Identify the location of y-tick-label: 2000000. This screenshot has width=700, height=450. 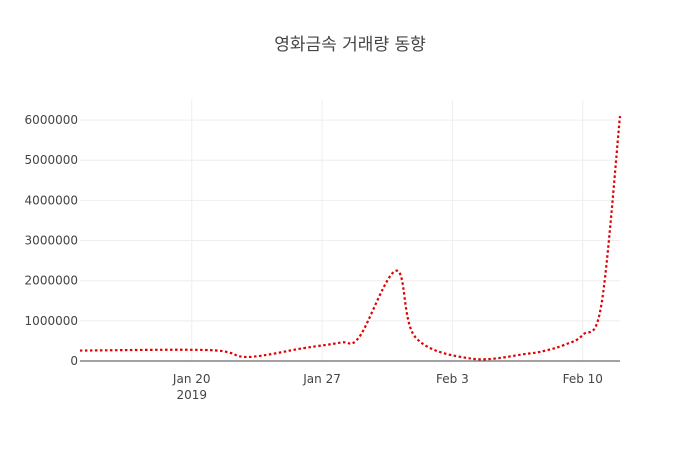
(51, 281).